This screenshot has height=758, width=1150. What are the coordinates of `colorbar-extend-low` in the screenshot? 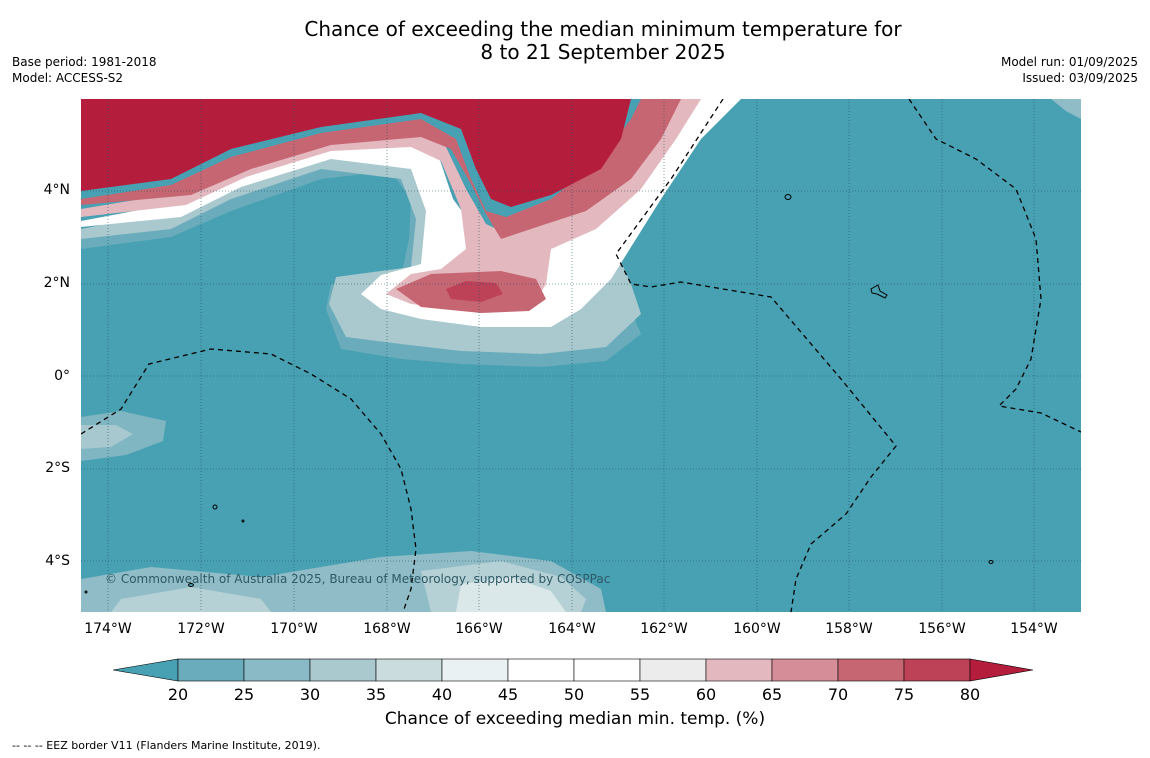 It's located at (146, 670).